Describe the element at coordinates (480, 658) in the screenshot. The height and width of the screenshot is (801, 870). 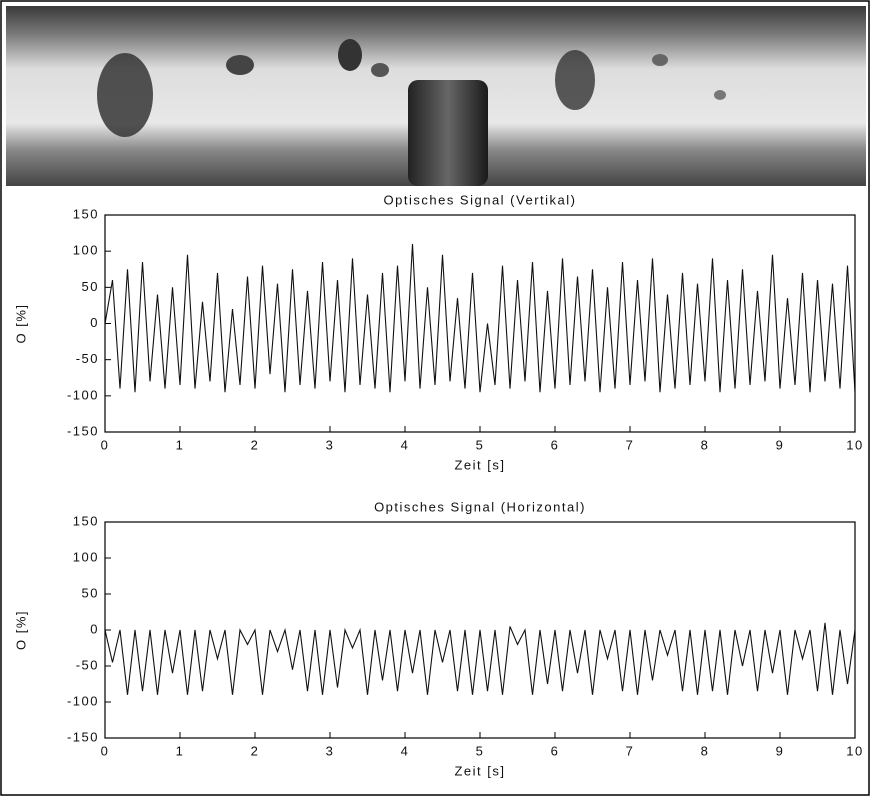
I see `signal-line` at that location.